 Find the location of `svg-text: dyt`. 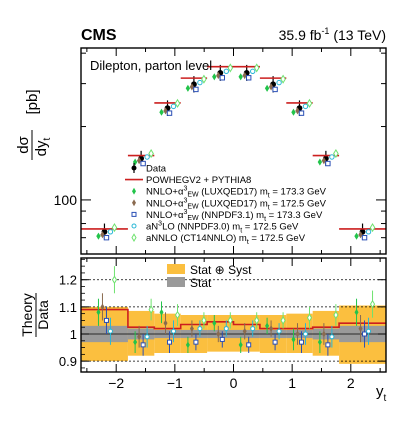

svg-text: dyt is located at coordinates (43, 146).